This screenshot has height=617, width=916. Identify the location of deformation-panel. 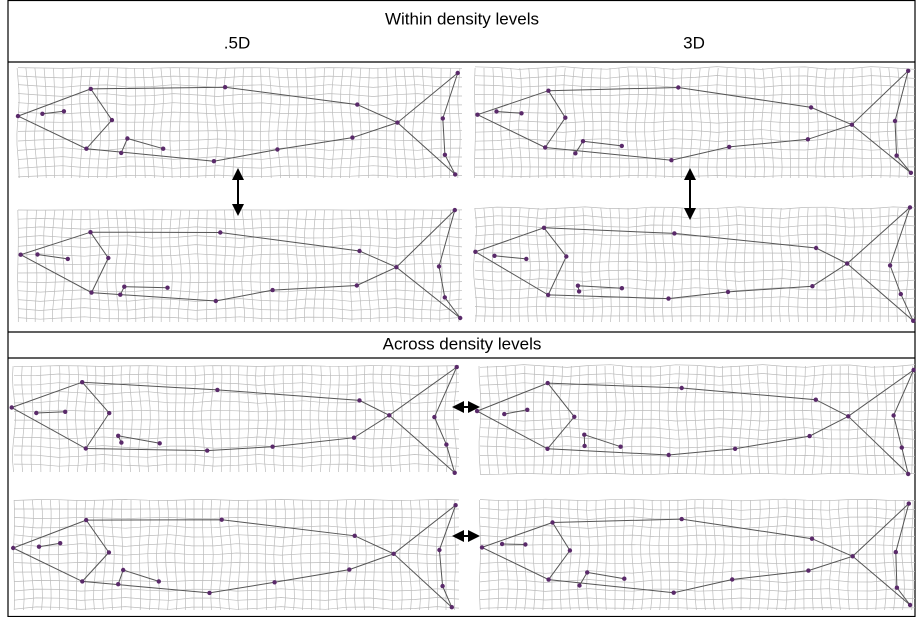
(694, 264).